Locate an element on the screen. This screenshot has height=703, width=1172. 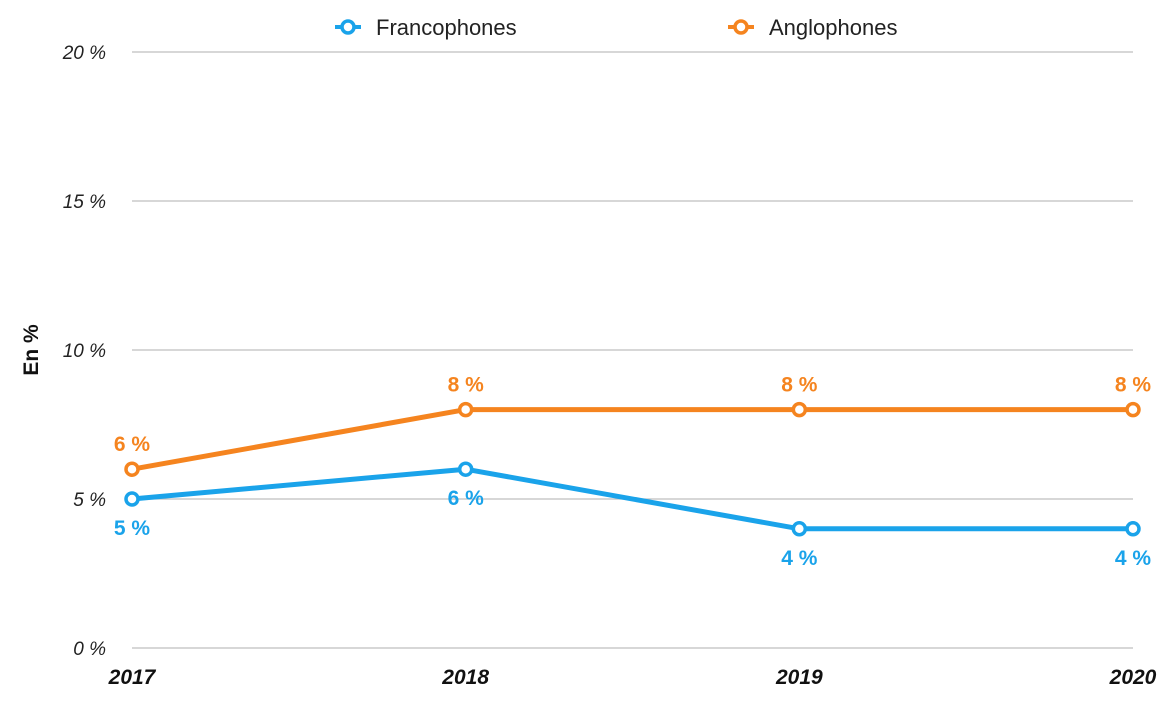
y-tick-label: 10 % is located at coordinates (84, 351).